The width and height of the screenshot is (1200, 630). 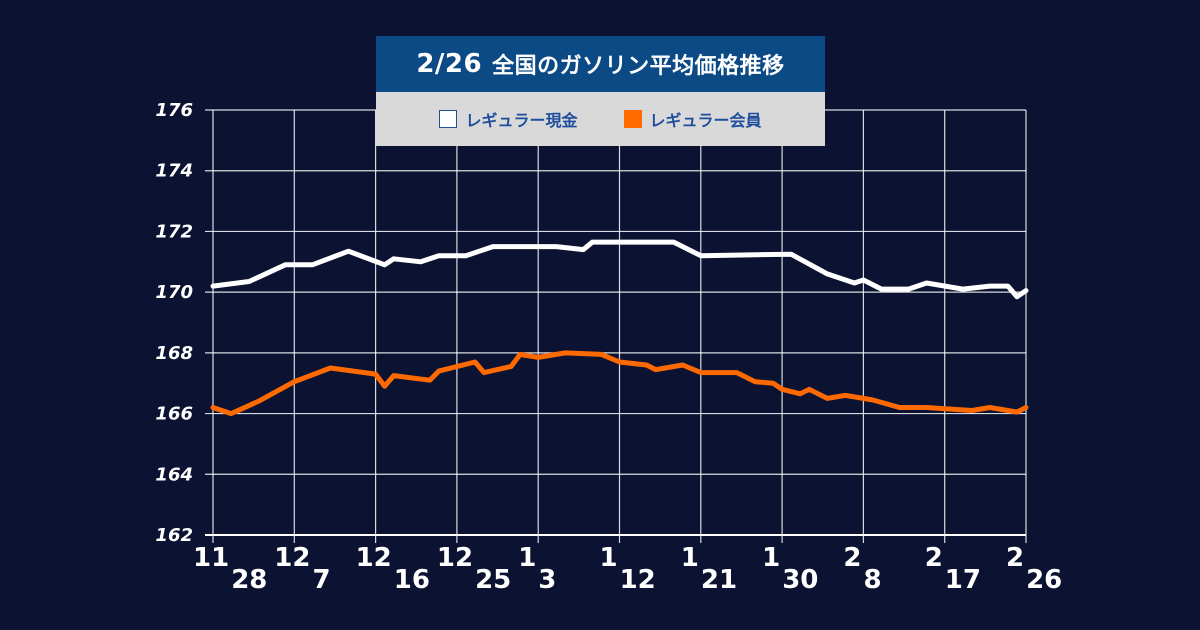 I want to click on y-tick-label: 166, so click(x=174, y=414).